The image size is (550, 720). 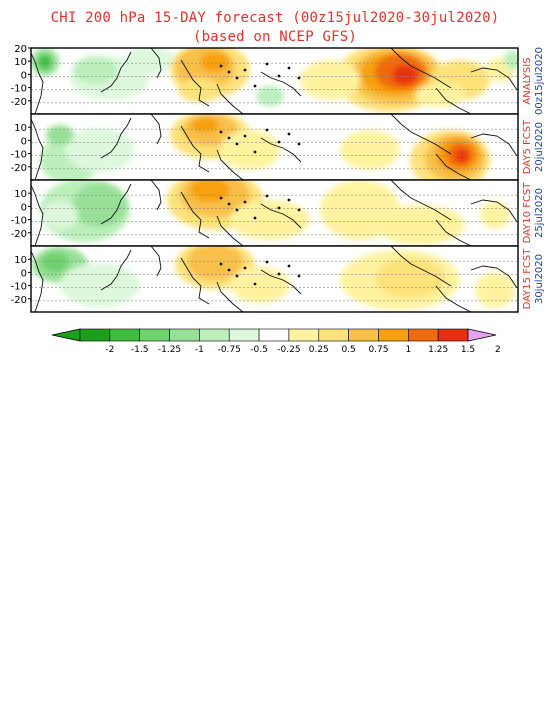 What do you see at coordinates (169, 350) in the screenshot?
I see `colorbar-tick-label: -1.25` at bounding box center [169, 350].